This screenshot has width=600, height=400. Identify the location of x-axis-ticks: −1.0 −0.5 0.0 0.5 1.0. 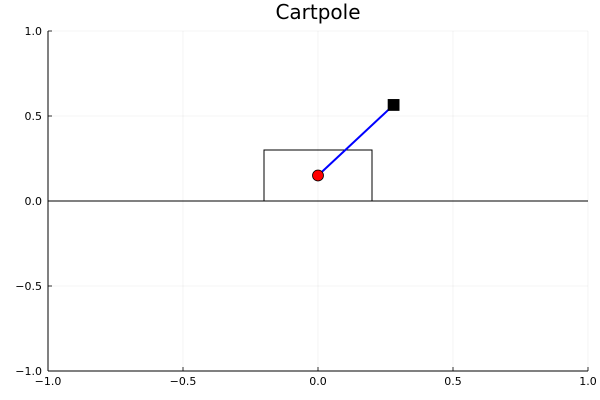
(316, 377).